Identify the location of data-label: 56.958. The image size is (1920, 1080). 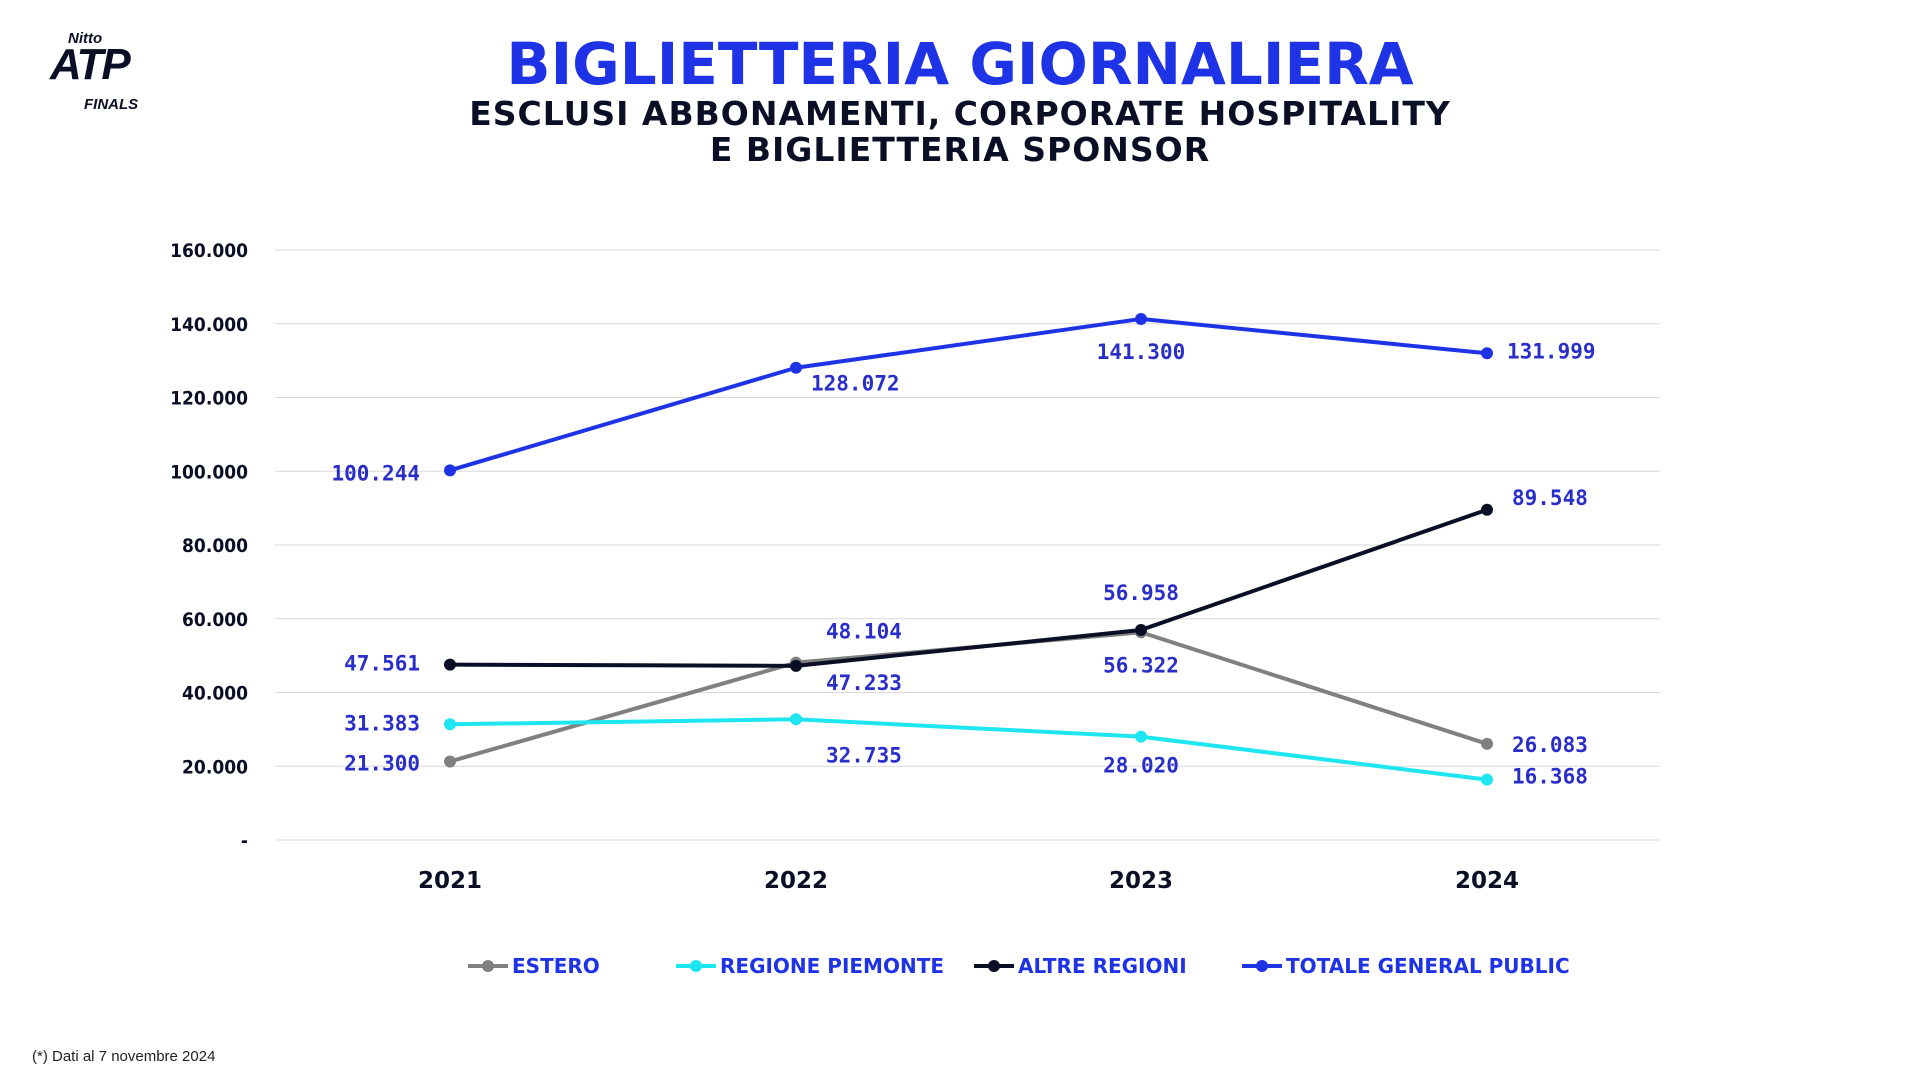
(1141, 593).